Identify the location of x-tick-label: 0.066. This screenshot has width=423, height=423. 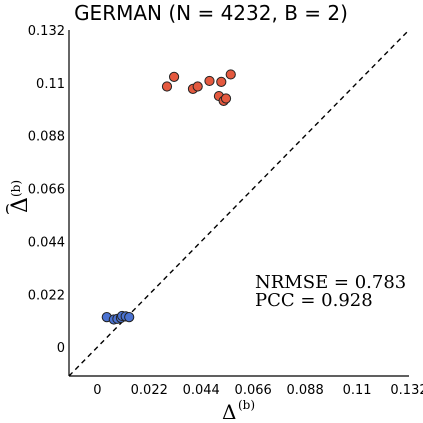
(253, 390).